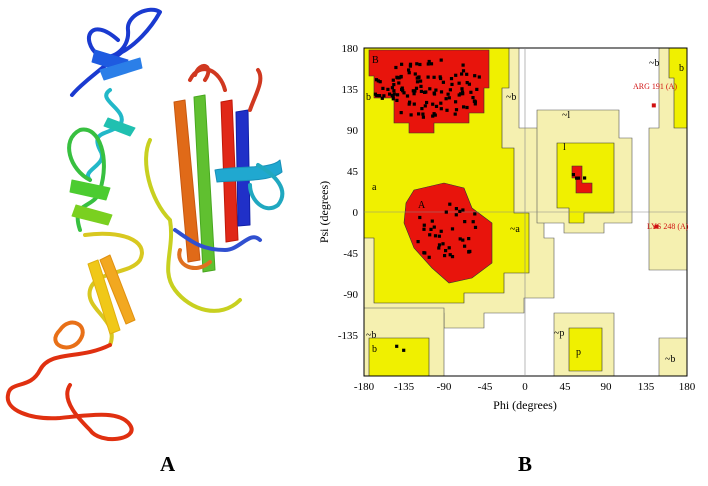 The image size is (708, 486). Describe the element at coordinates (525, 464) in the screenshot. I see `panel-label-b: B` at that location.